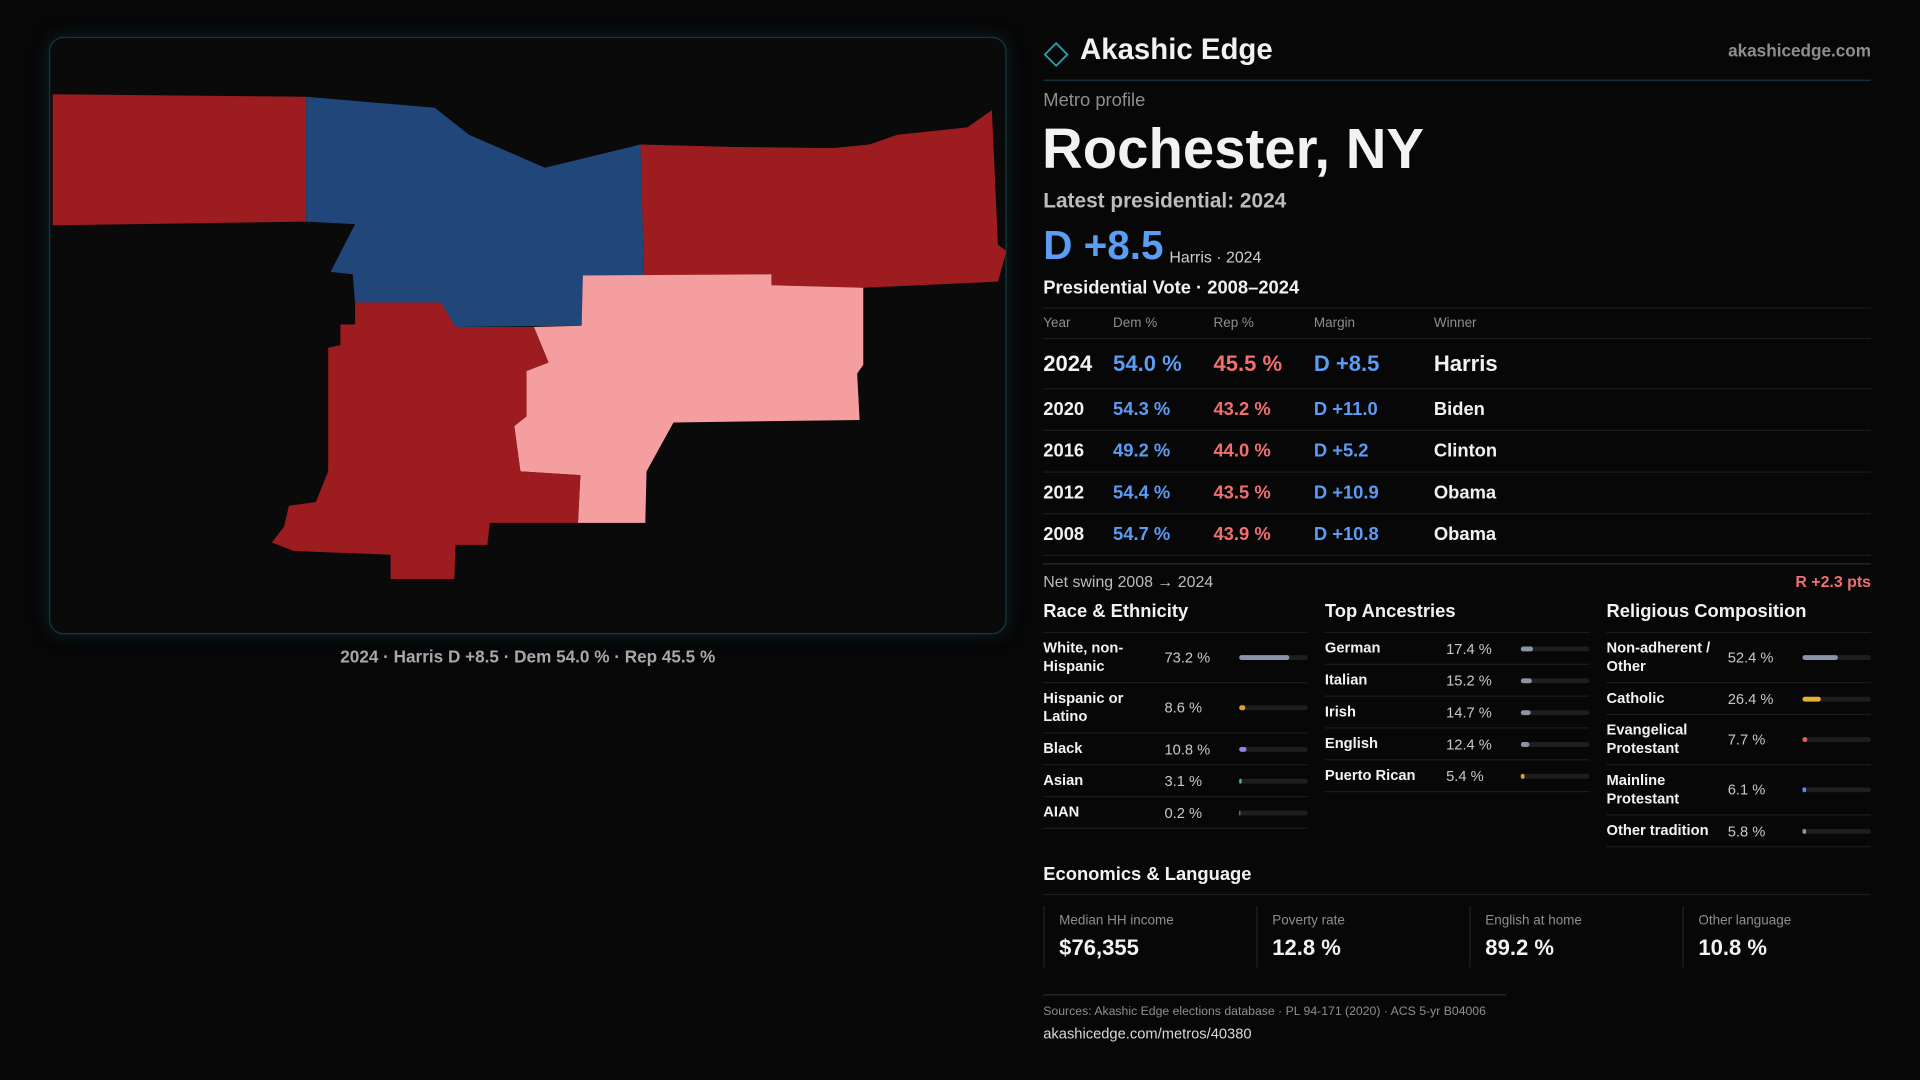 The height and width of the screenshot is (1080, 1920). I want to click on stat-row: Hispanic or Latino 8.6 %, so click(1175, 708).